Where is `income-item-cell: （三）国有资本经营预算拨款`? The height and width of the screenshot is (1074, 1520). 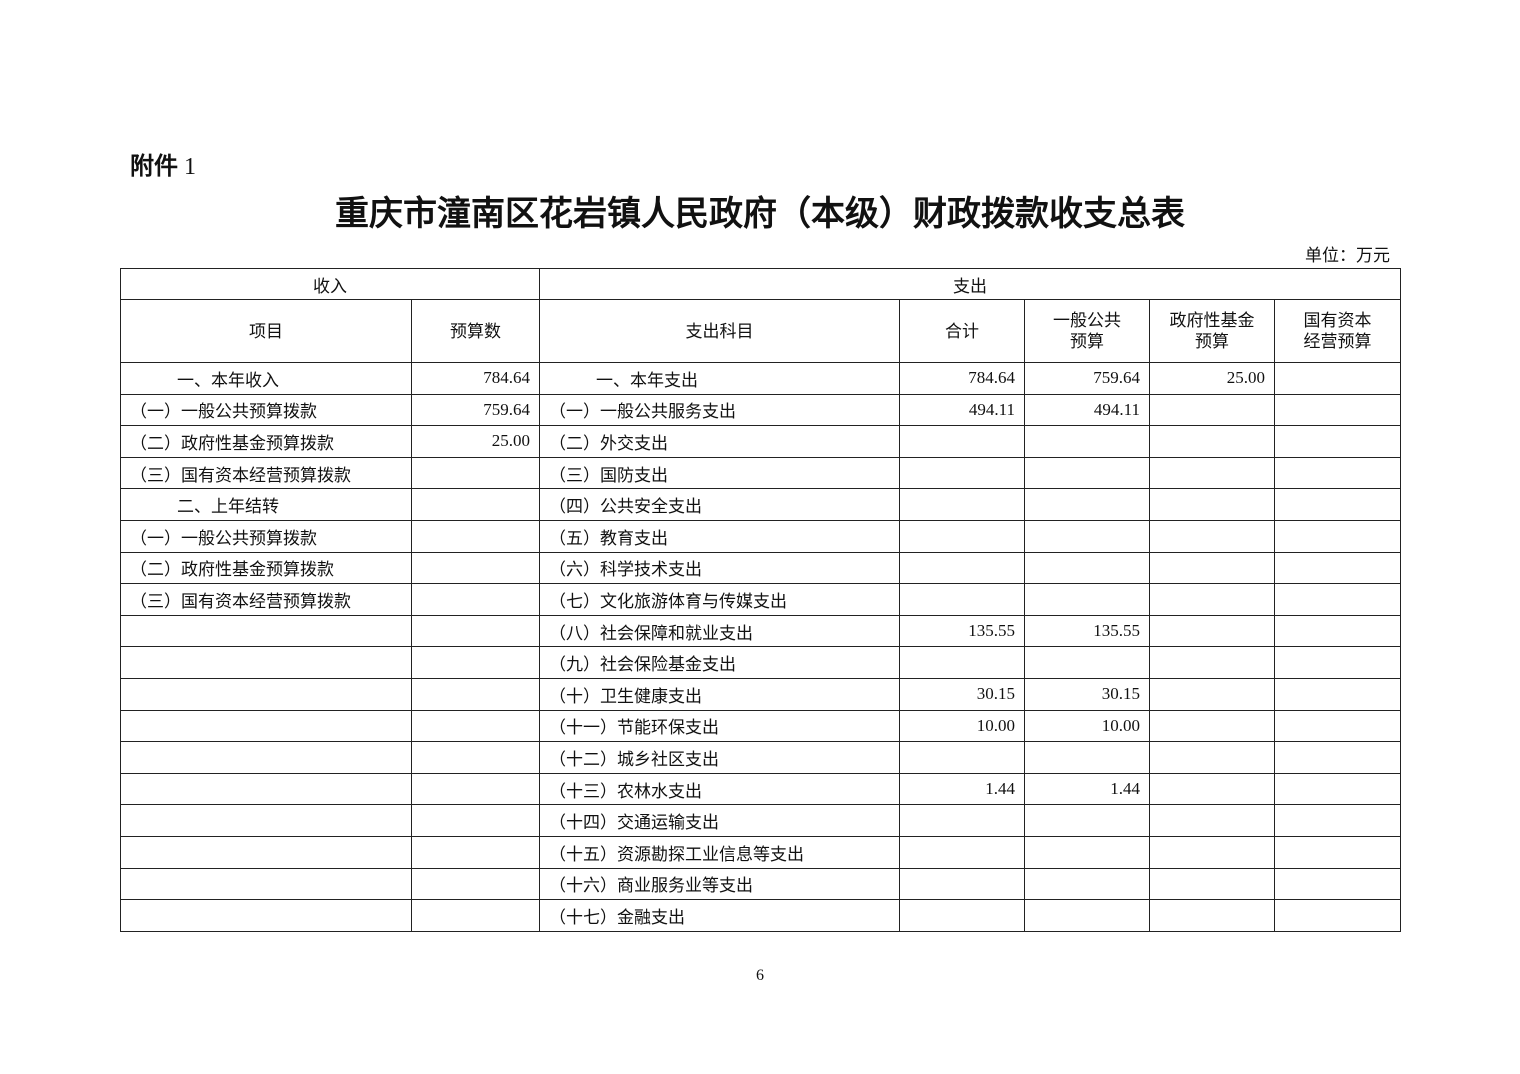 income-item-cell: （三）国有资本经营预算拨款 is located at coordinates (266, 599).